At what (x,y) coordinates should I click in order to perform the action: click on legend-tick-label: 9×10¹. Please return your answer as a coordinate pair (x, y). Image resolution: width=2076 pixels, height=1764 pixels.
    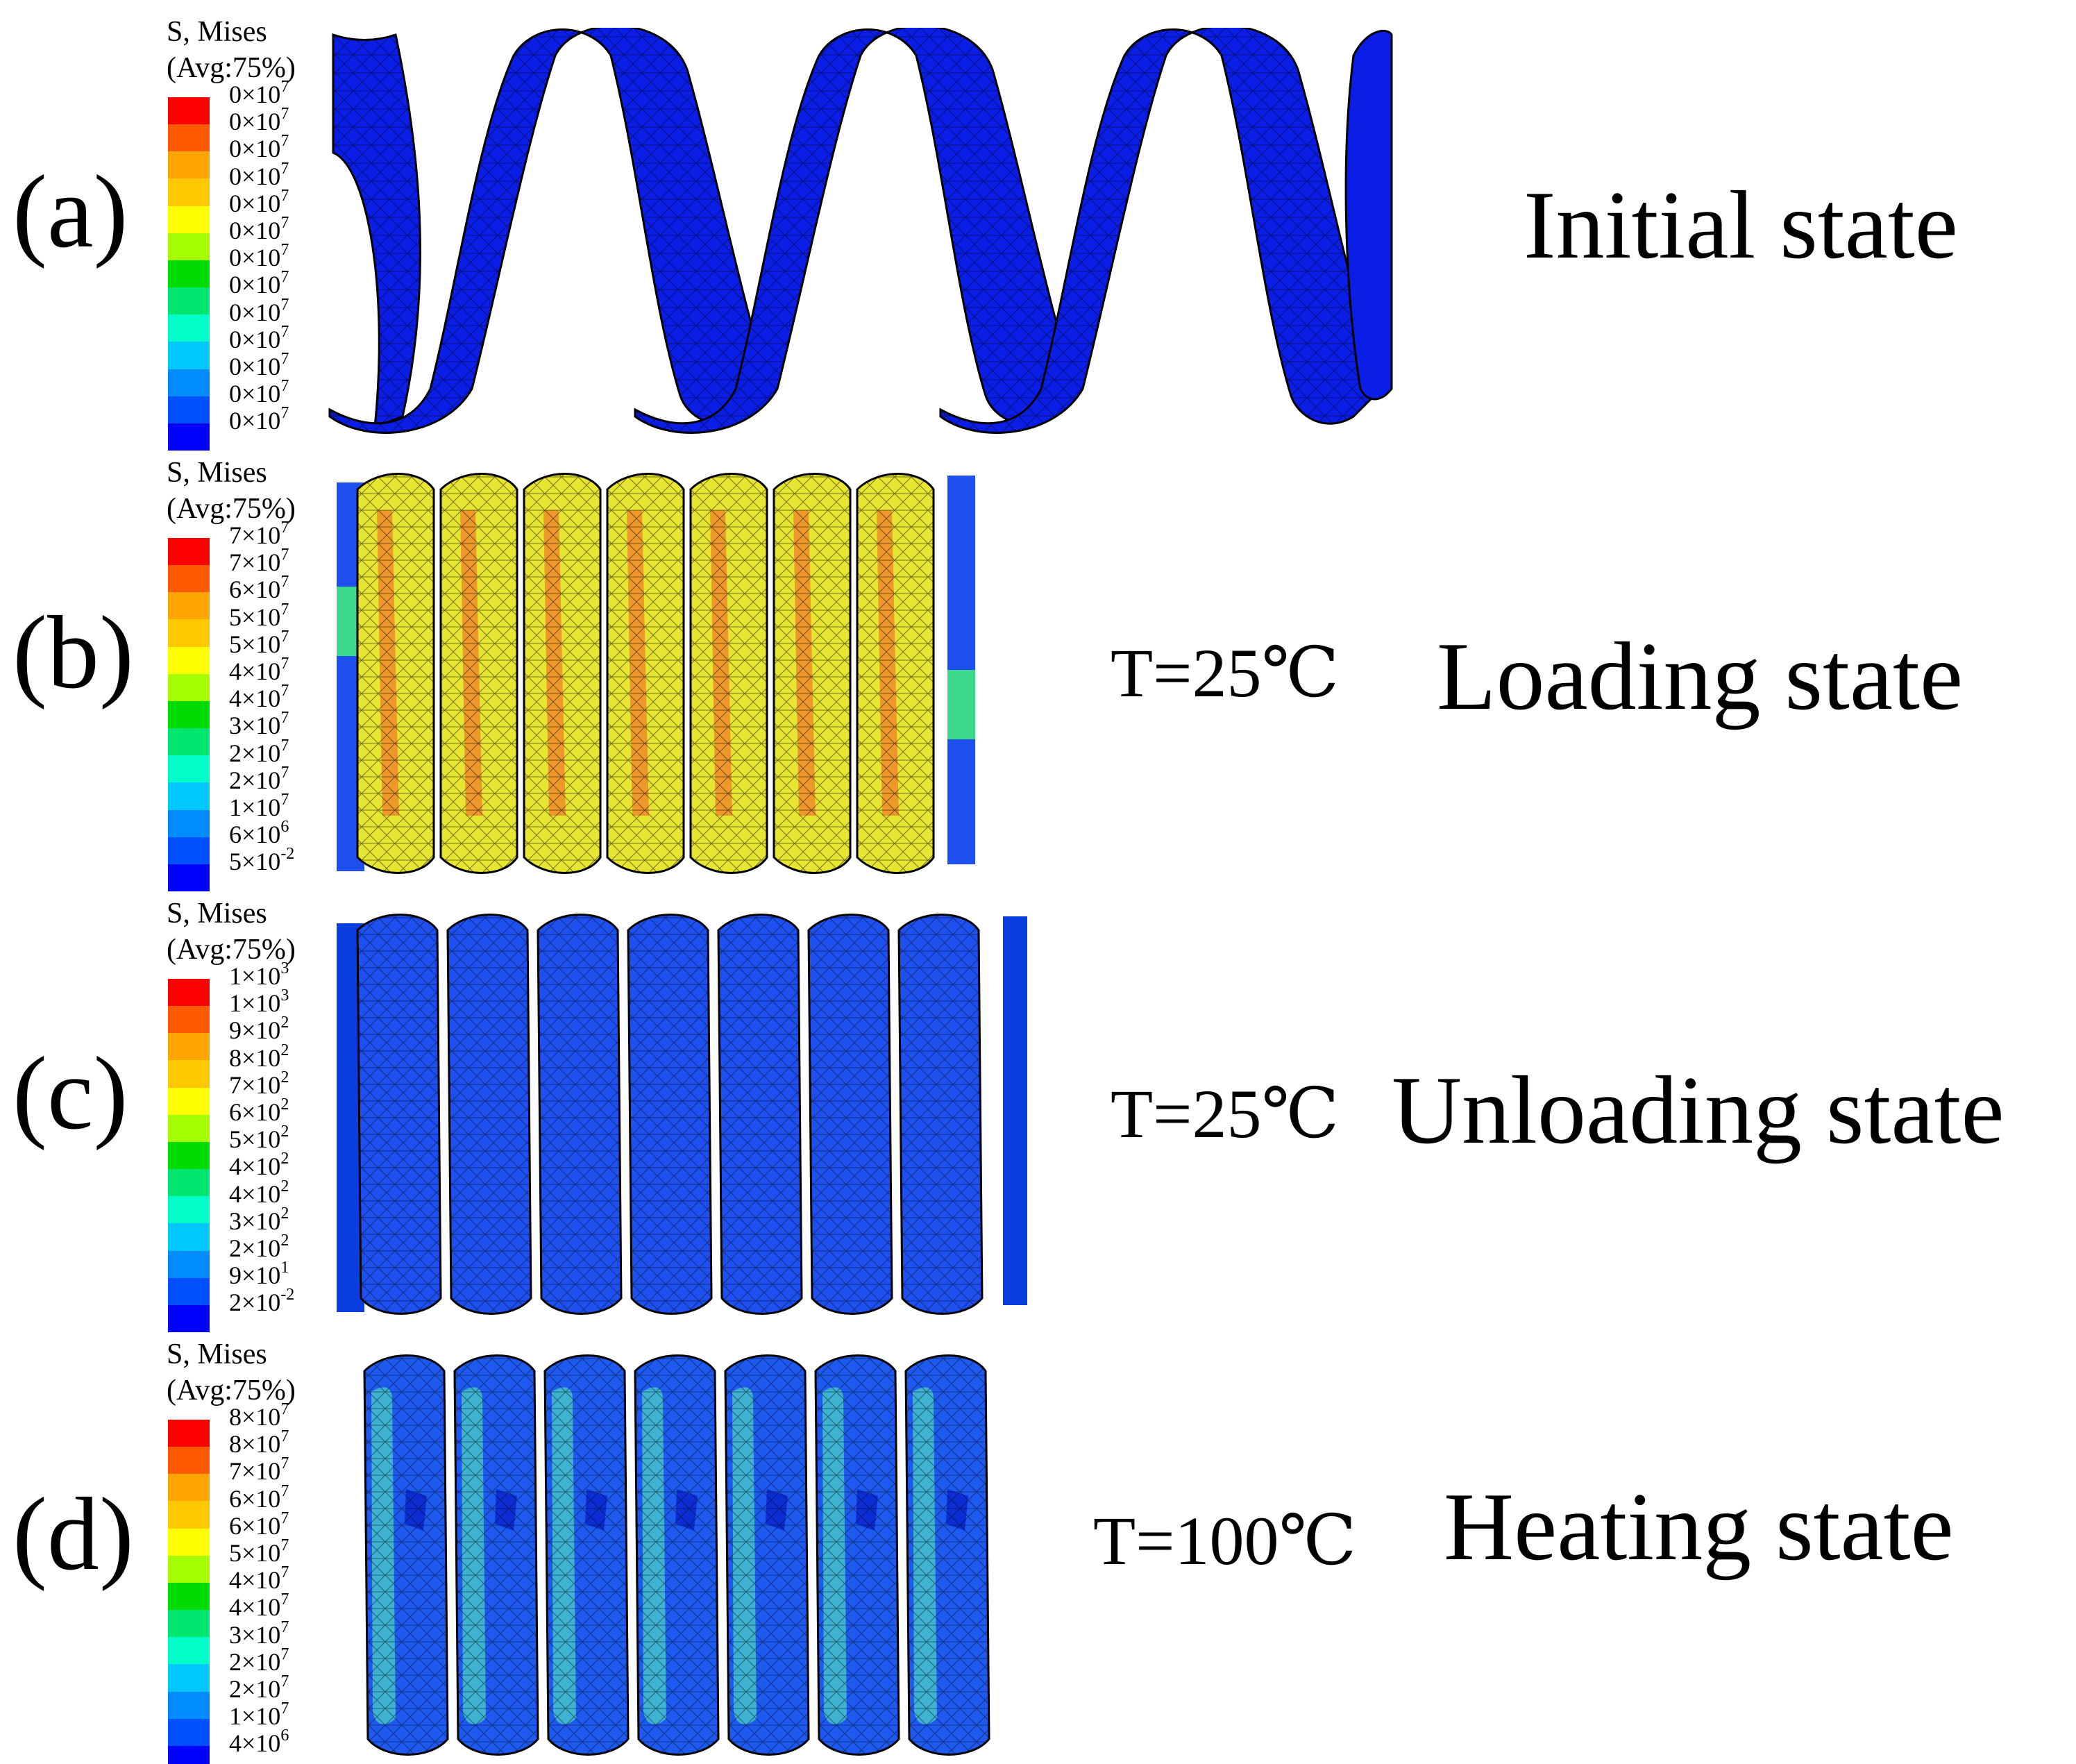
    Looking at the image, I should click on (259, 1274).